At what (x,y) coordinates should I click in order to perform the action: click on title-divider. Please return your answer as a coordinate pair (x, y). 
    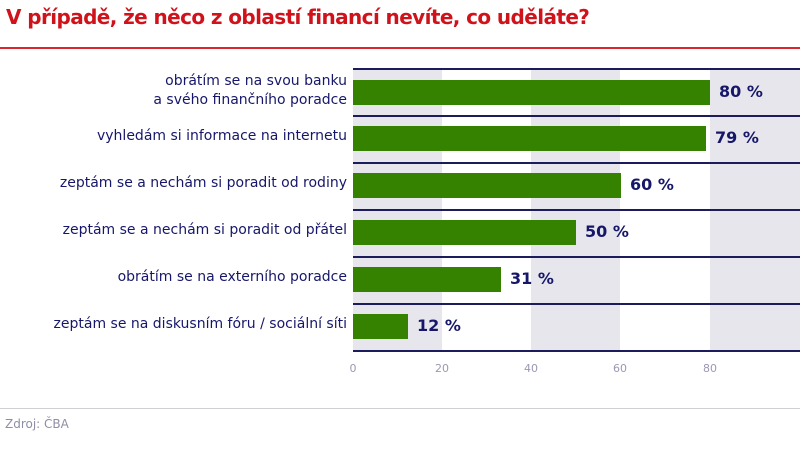
    Looking at the image, I should click on (400, 48).